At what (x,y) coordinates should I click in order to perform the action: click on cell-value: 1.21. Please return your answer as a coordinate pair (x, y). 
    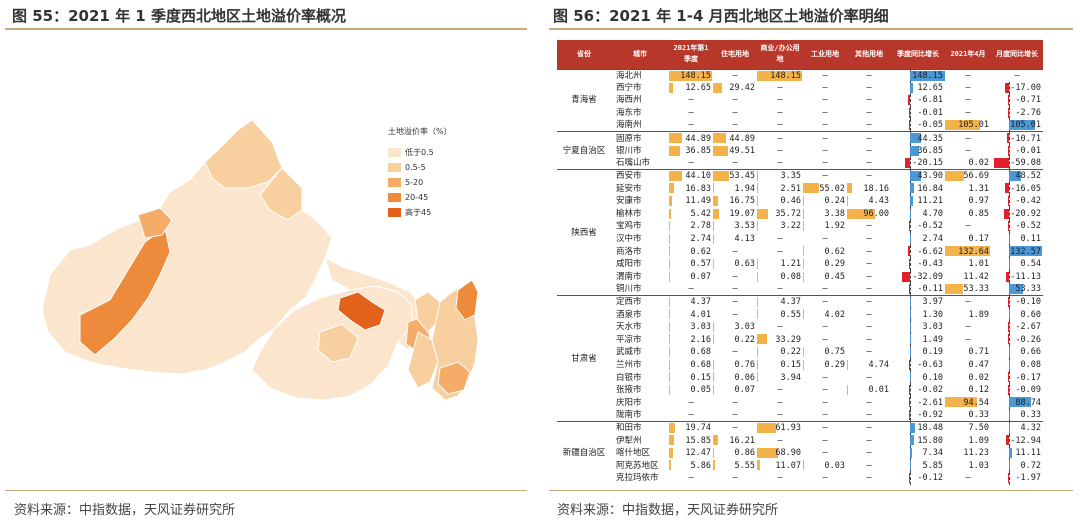
    Looking at the image, I should click on (790, 264).